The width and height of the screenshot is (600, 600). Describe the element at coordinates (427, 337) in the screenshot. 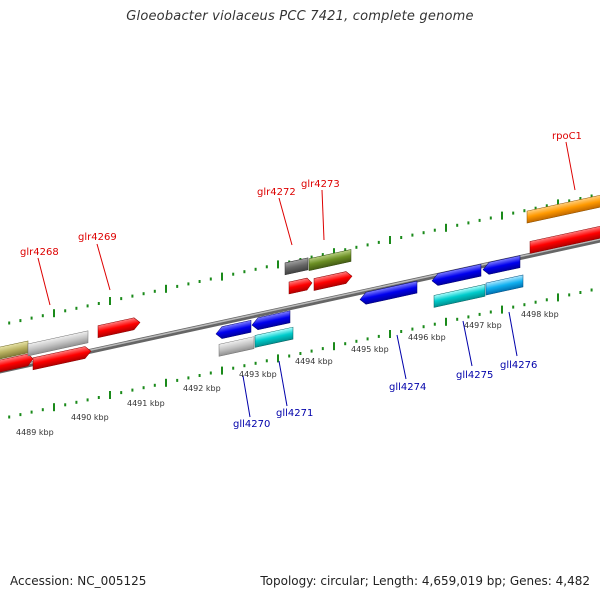

I see `scale-label: 4496 kbp` at that location.